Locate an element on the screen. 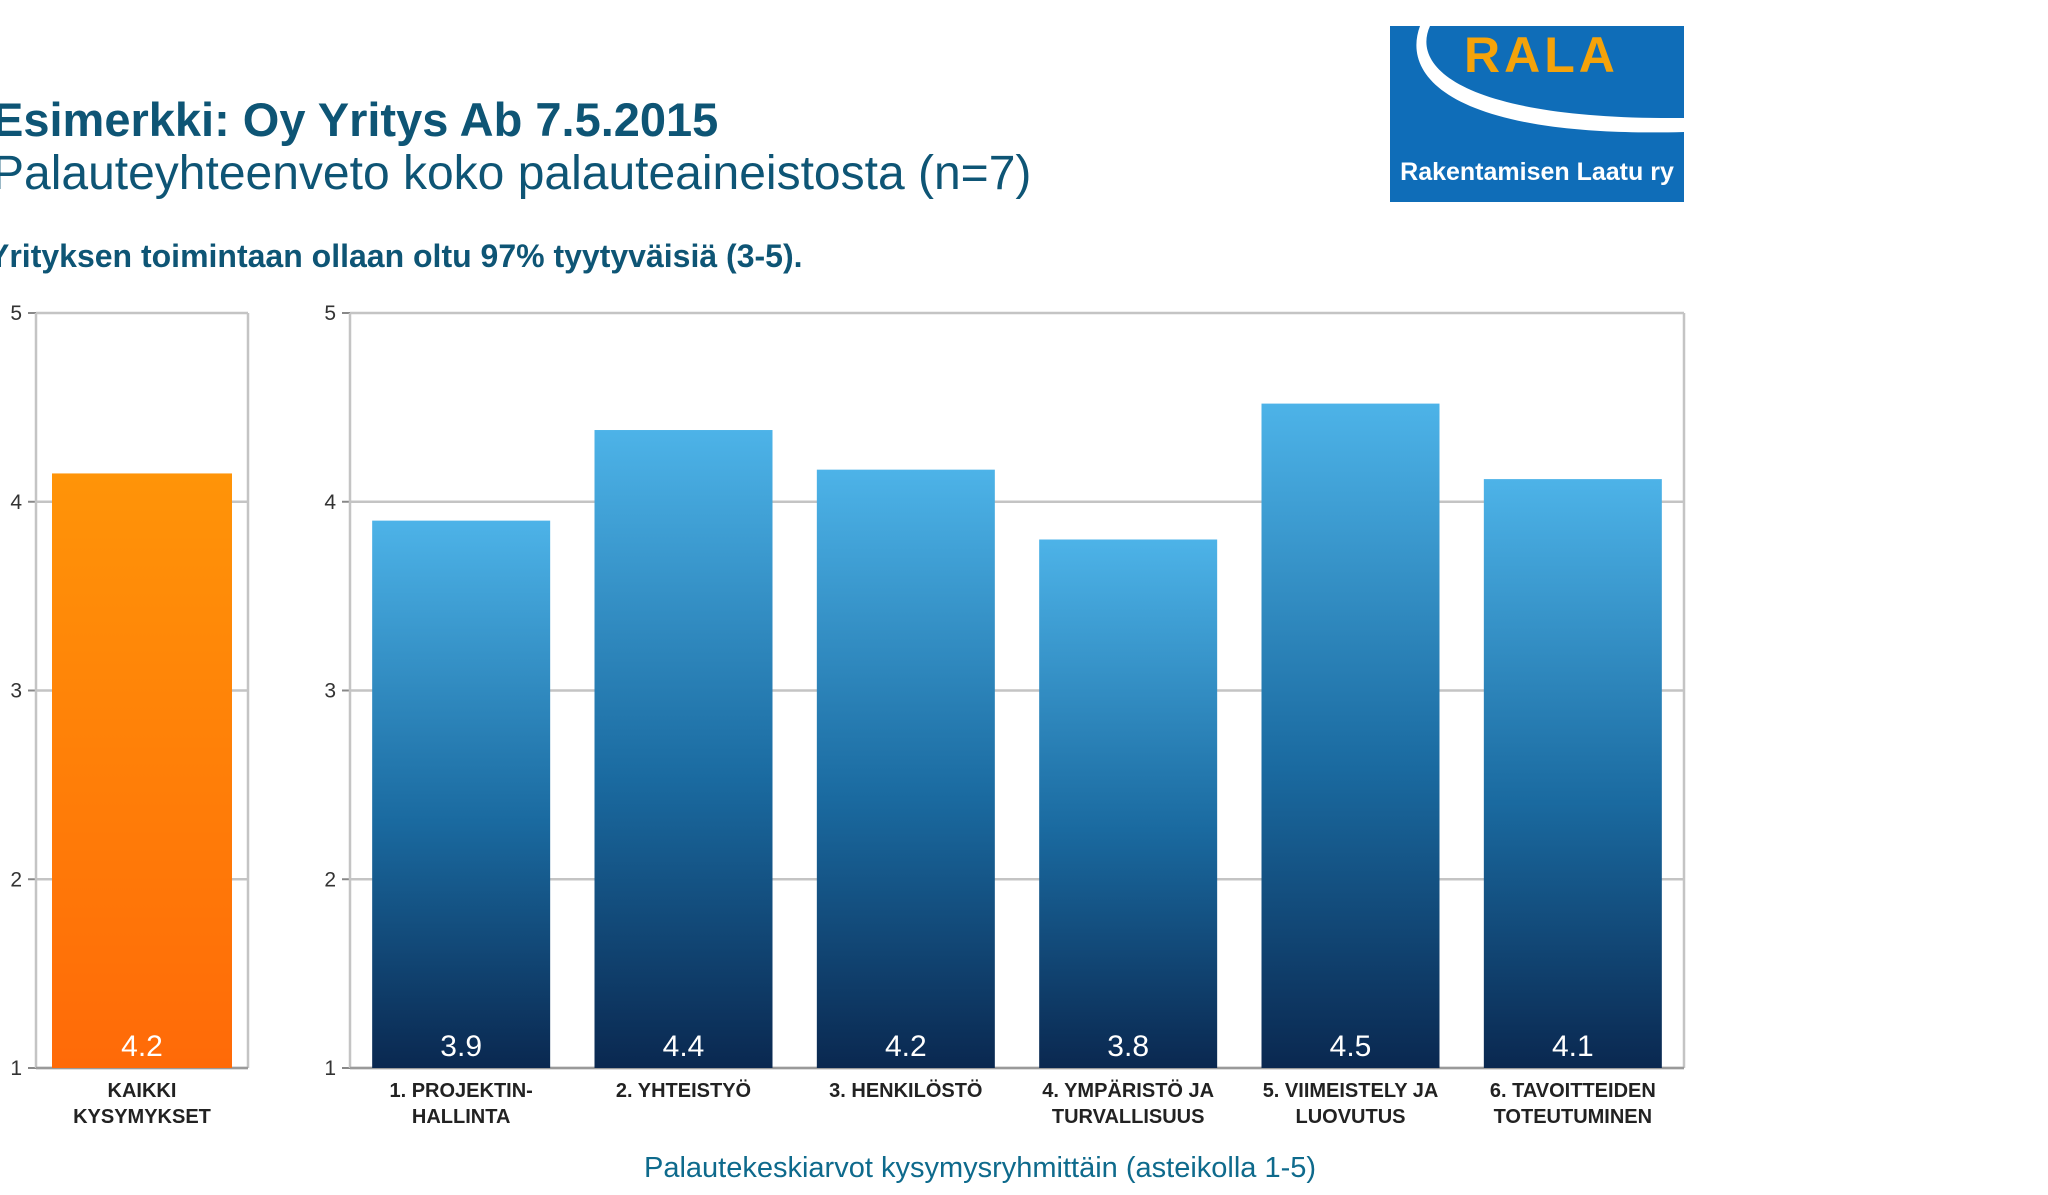  logo-swoosh is located at coordinates (1550, 79).